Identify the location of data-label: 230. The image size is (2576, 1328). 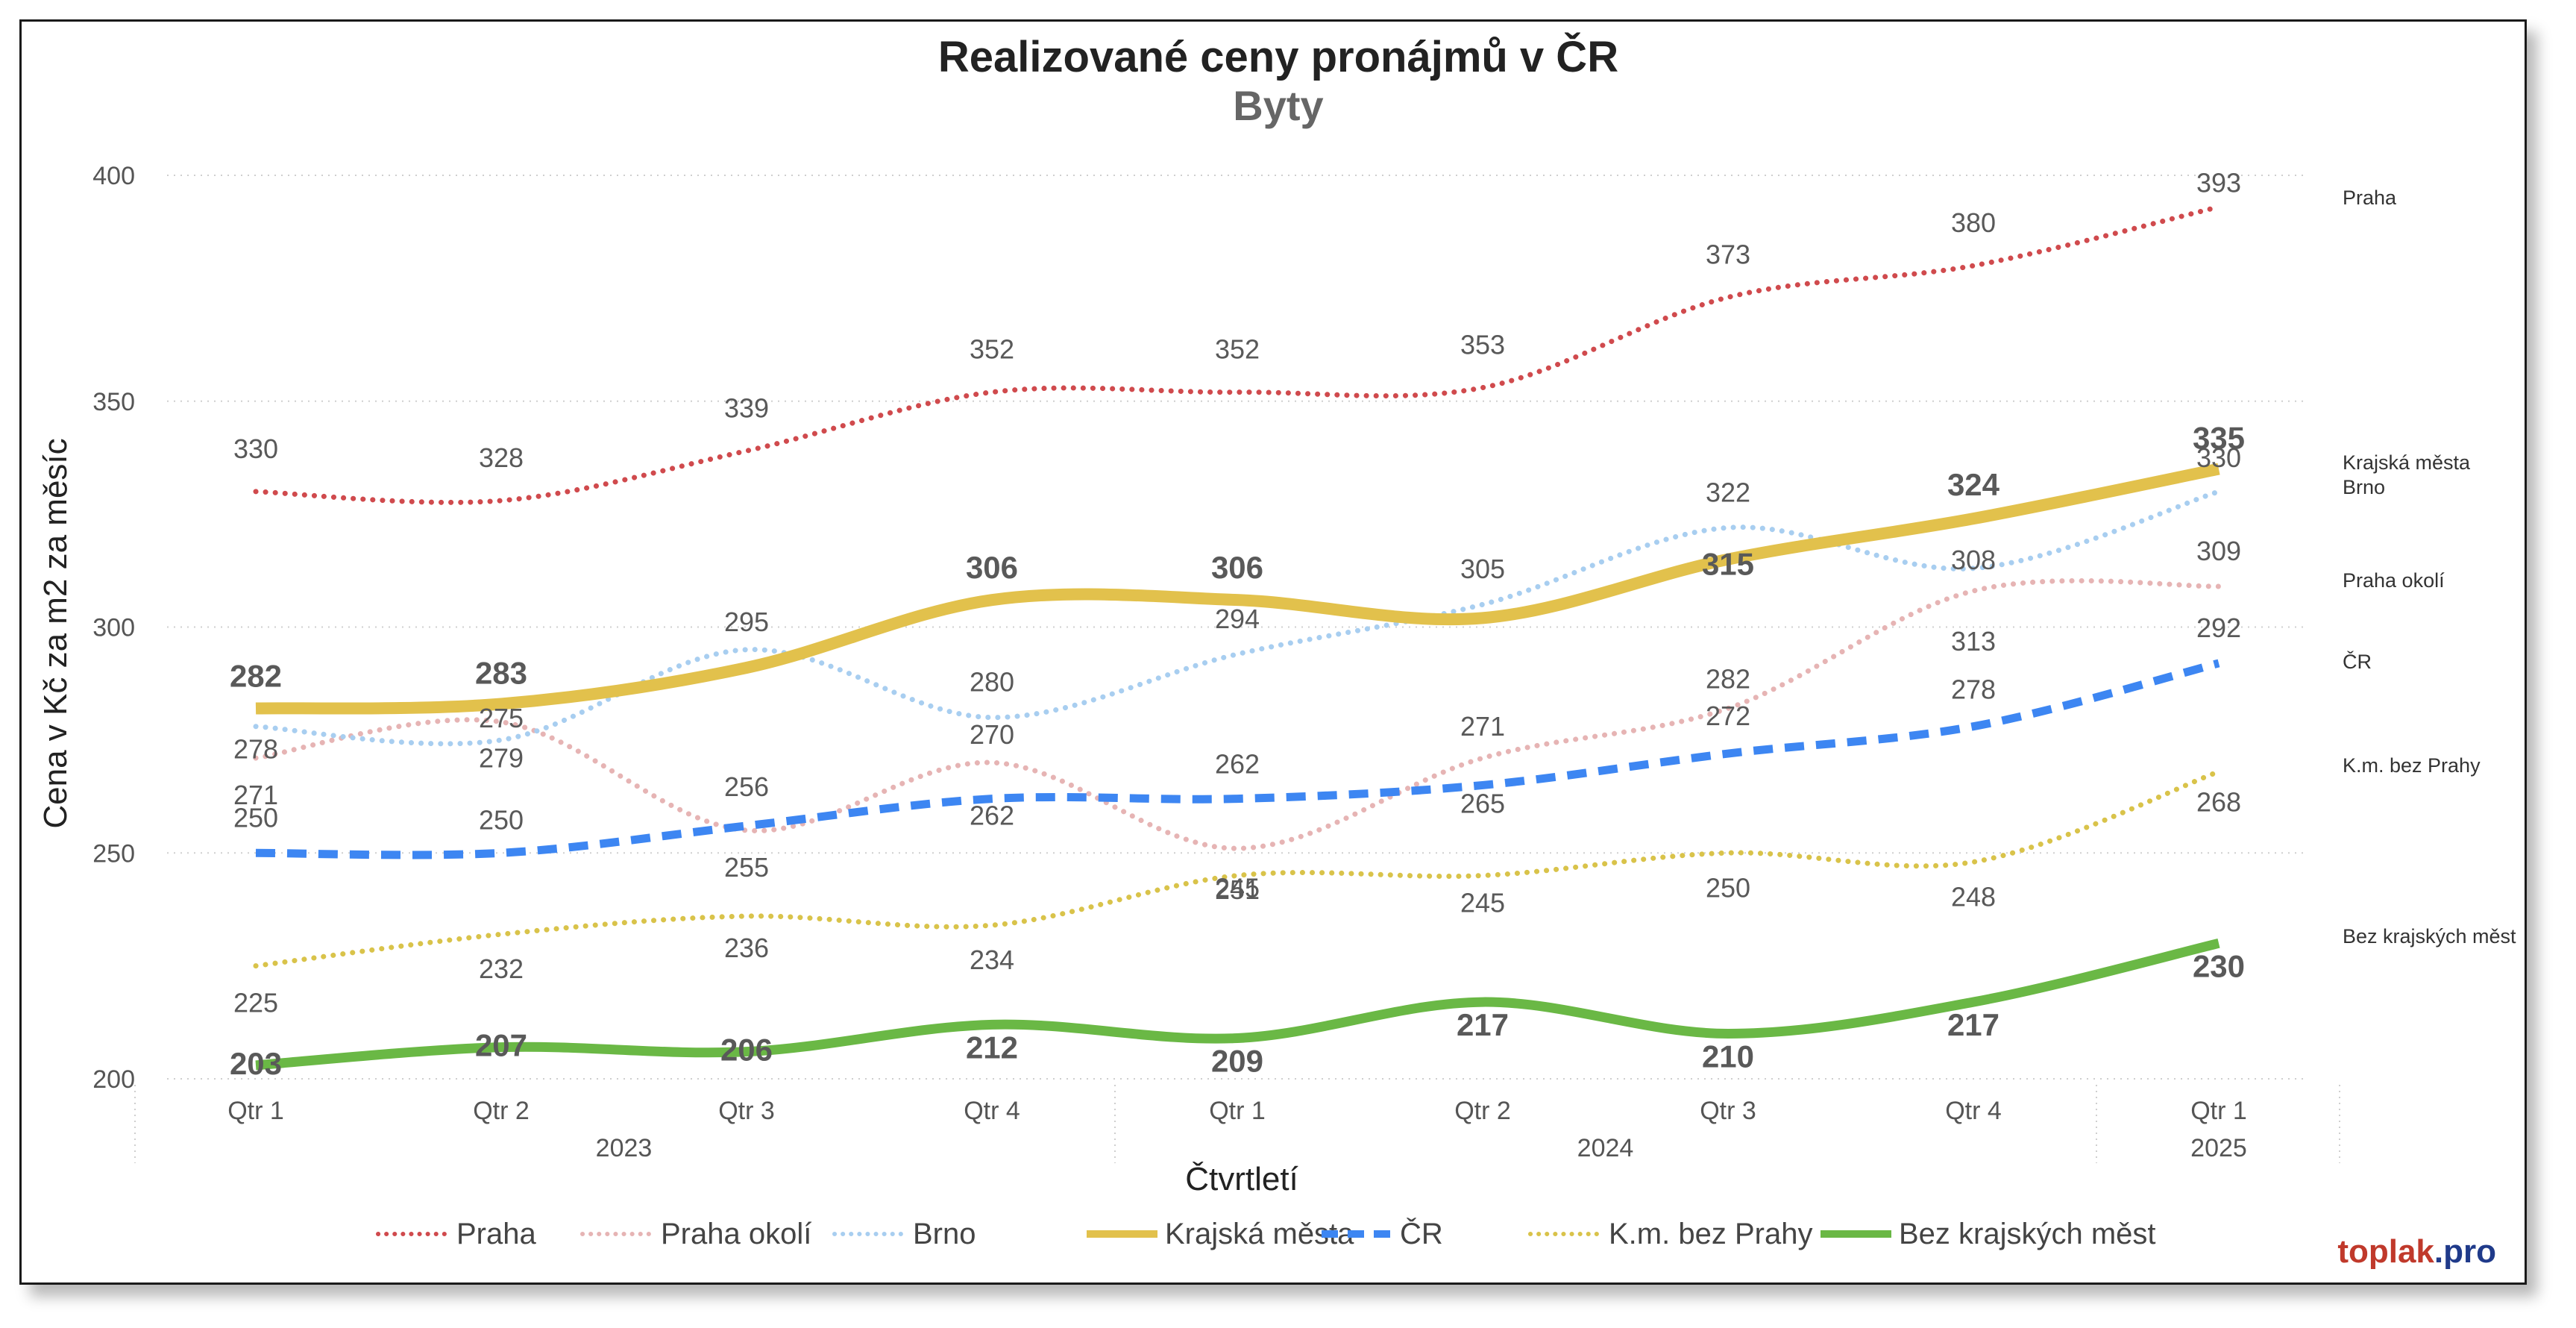
(2219, 965).